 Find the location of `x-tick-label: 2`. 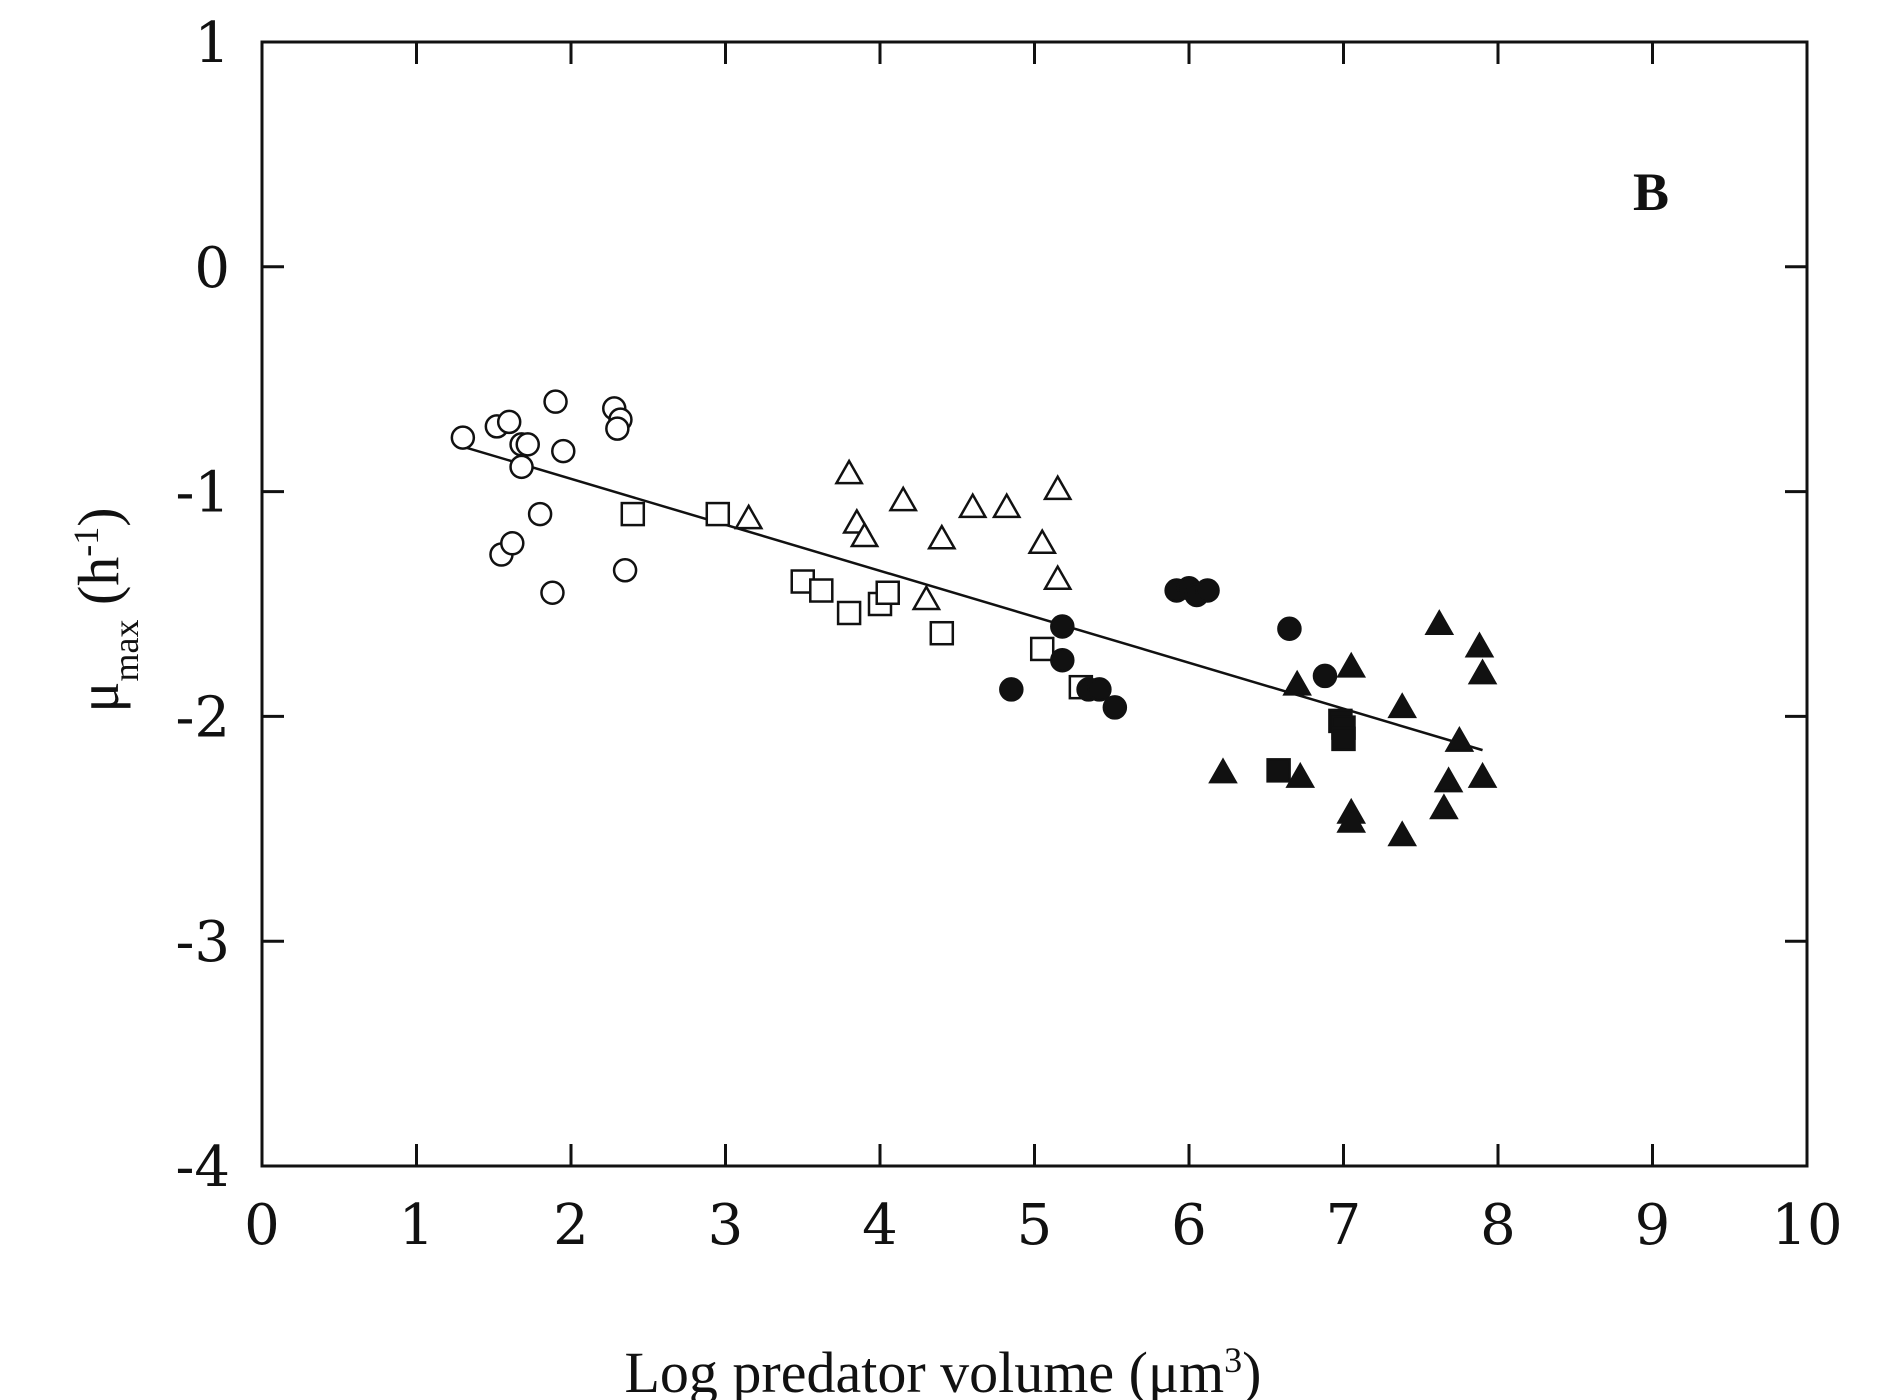

x-tick-label: 2 is located at coordinates (571, 1225).